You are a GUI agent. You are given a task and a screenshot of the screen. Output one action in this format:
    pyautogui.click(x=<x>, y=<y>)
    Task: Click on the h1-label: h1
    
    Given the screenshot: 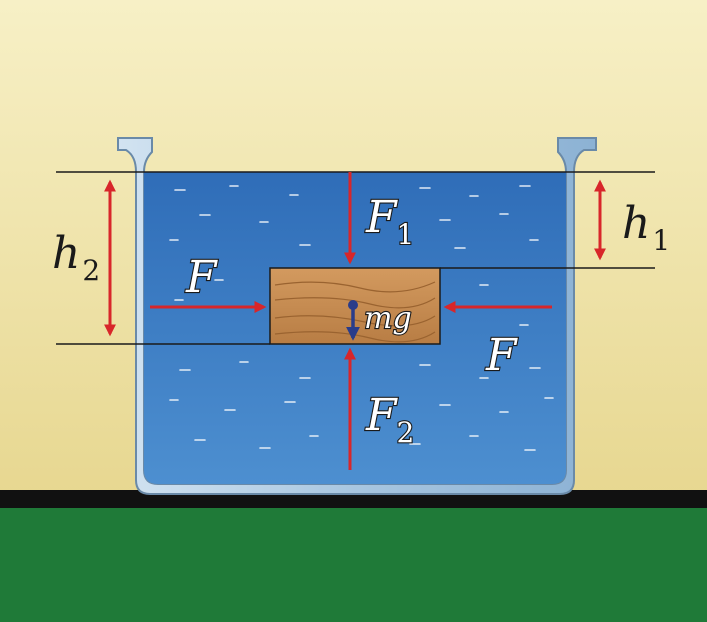 What is the action you would take?
    pyautogui.click(x=646, y=227)
    